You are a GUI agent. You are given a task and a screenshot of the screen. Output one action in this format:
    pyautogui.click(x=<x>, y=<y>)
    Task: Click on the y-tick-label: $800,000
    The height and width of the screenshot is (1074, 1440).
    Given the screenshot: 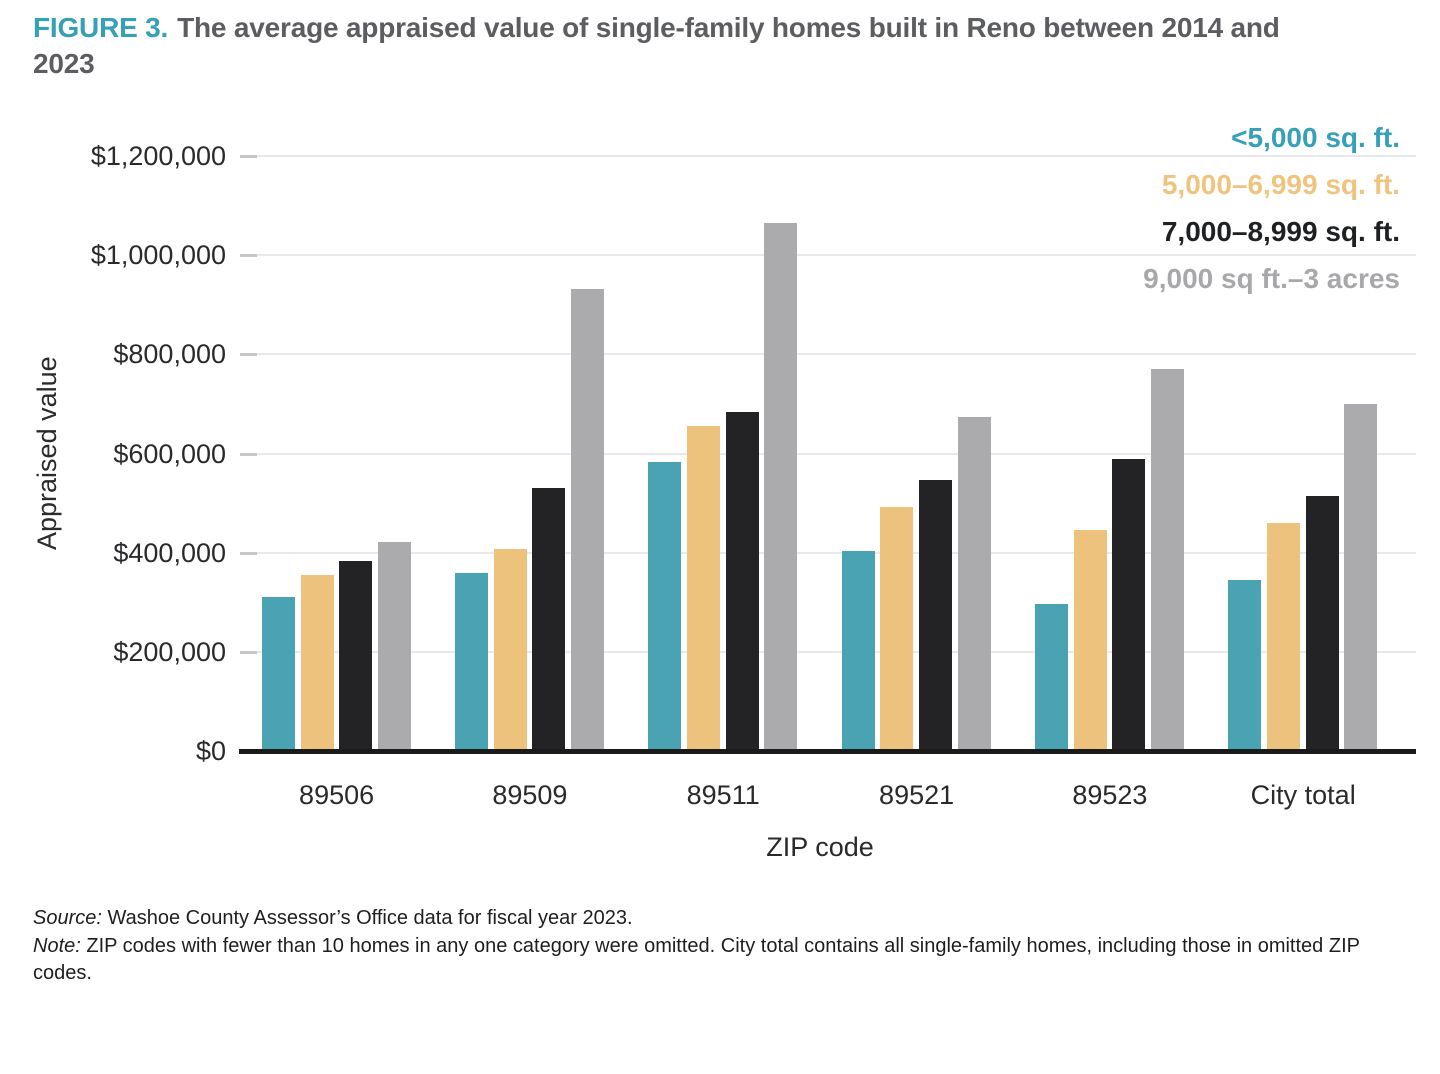 What is the action you would take?
    pyautogui.click(x=169, y=354)
    